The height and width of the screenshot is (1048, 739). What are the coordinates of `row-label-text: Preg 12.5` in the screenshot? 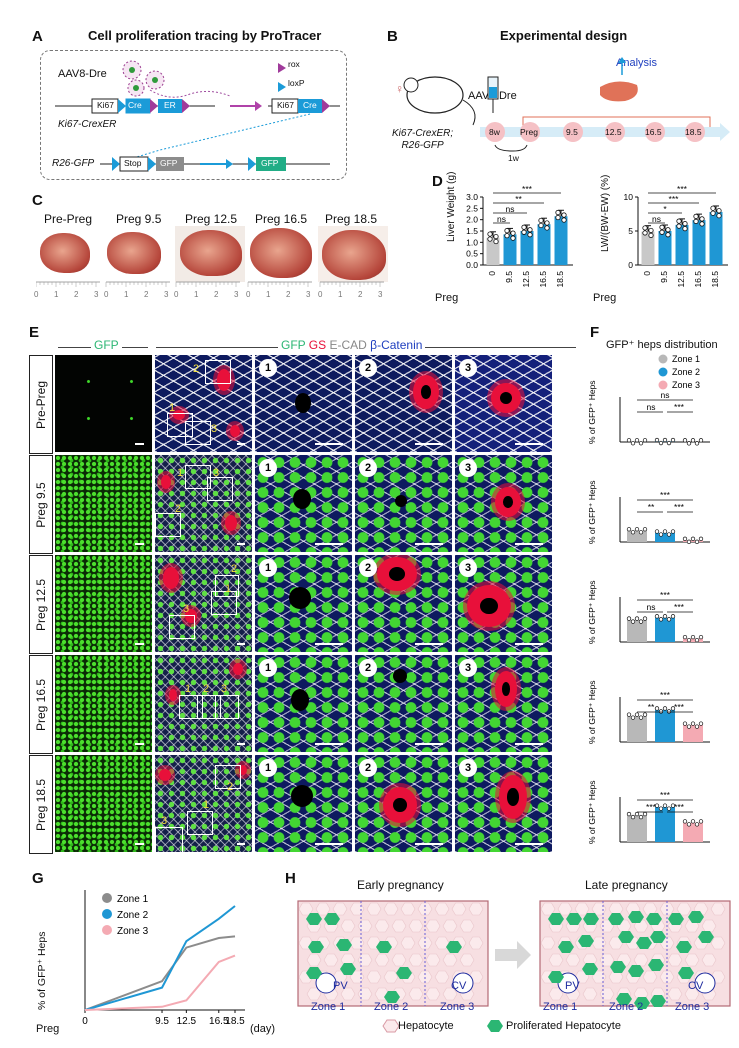 It's located at (41, 604).